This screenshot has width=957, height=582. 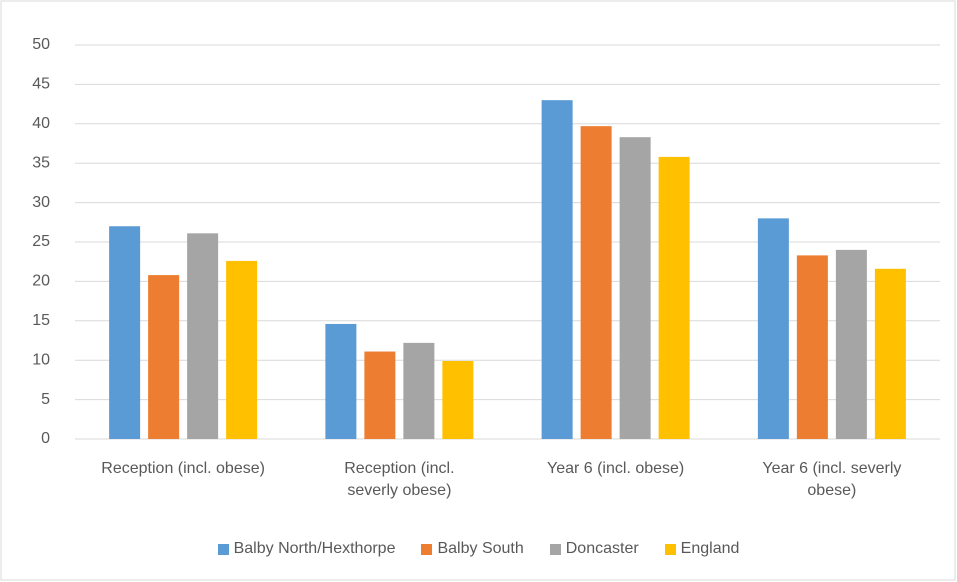 What do you see at coordinates (41, 162) in the screenshot?
I see `y-tick-label: 35` at bounding box center [41, 162].